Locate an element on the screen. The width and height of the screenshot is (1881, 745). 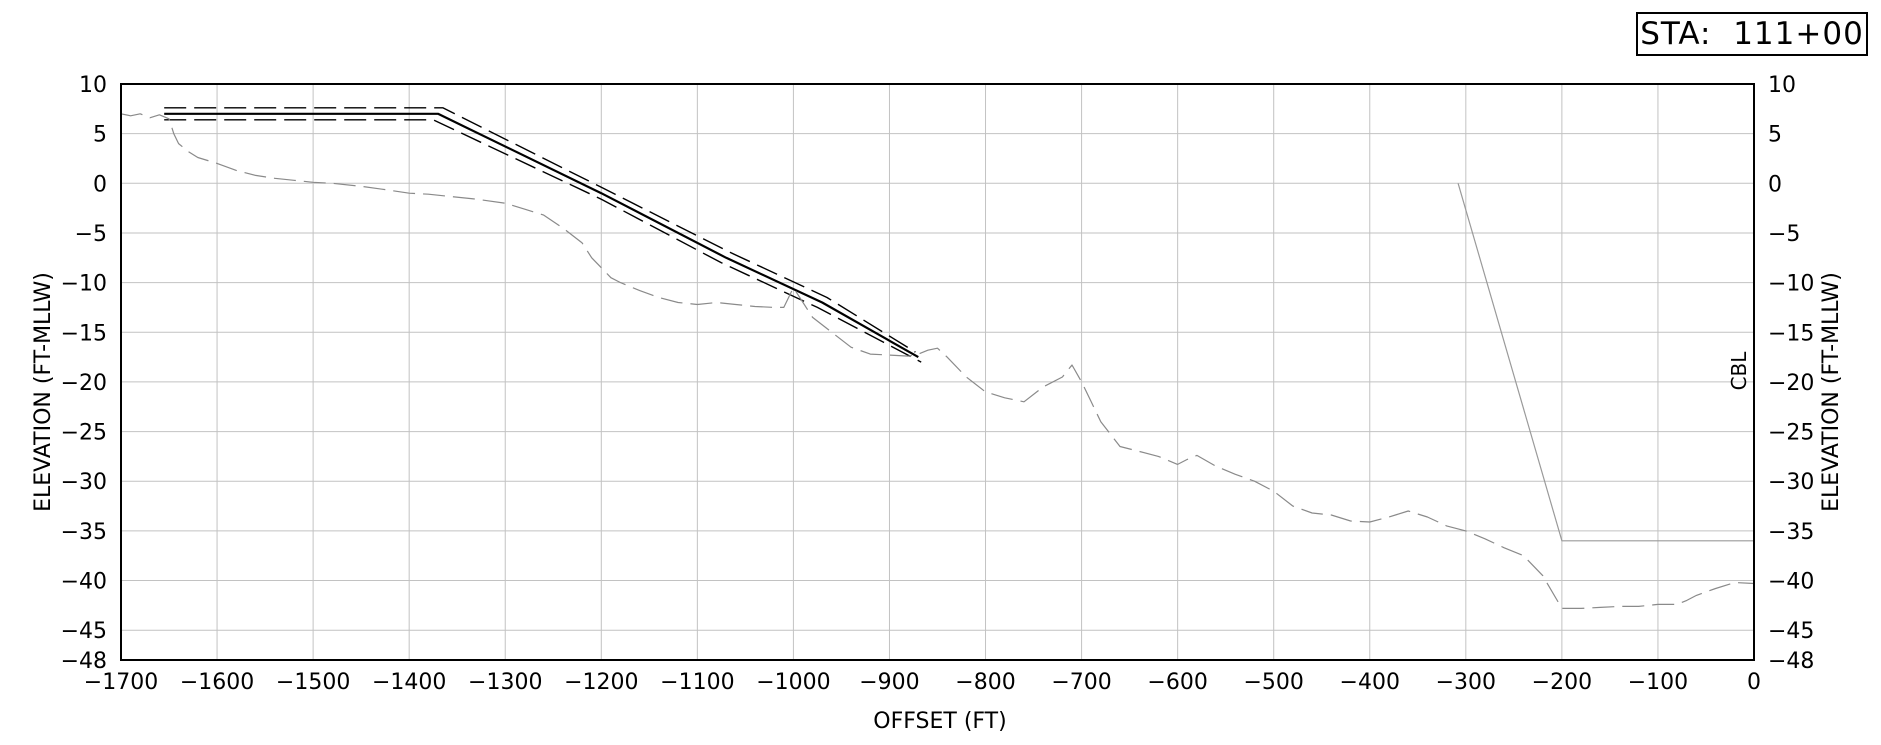
y-tick-label-right: −5 is located at coordinates (1784, 234).